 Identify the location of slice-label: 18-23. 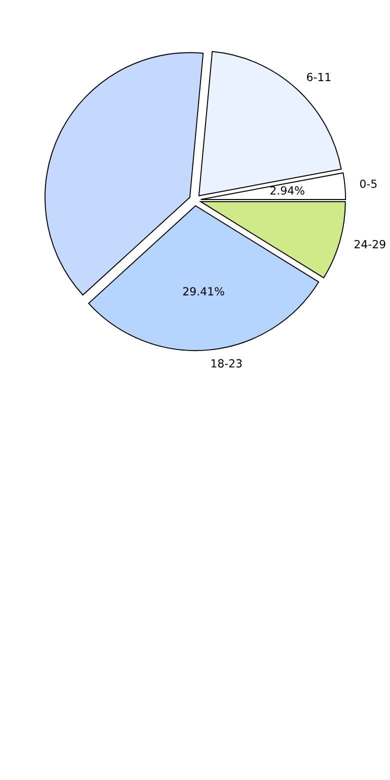
(226, 363).